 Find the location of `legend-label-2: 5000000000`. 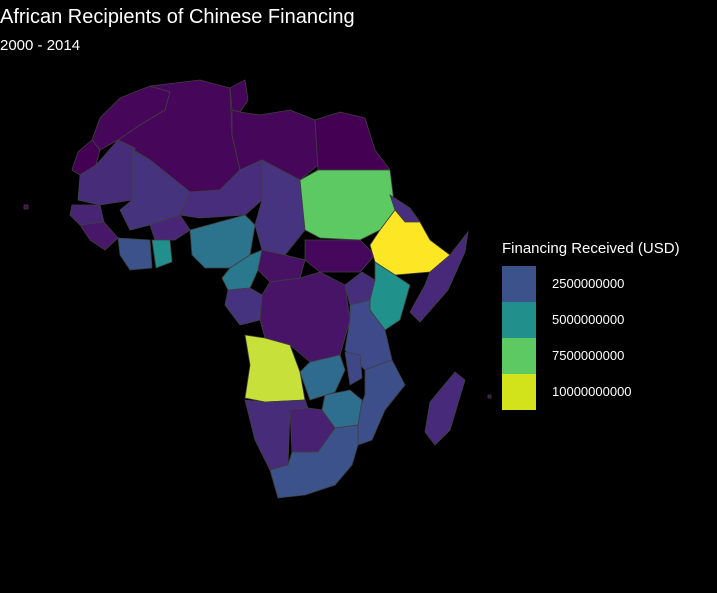

legend-label-2: 5000000000 is located at coordinates (588, 319).